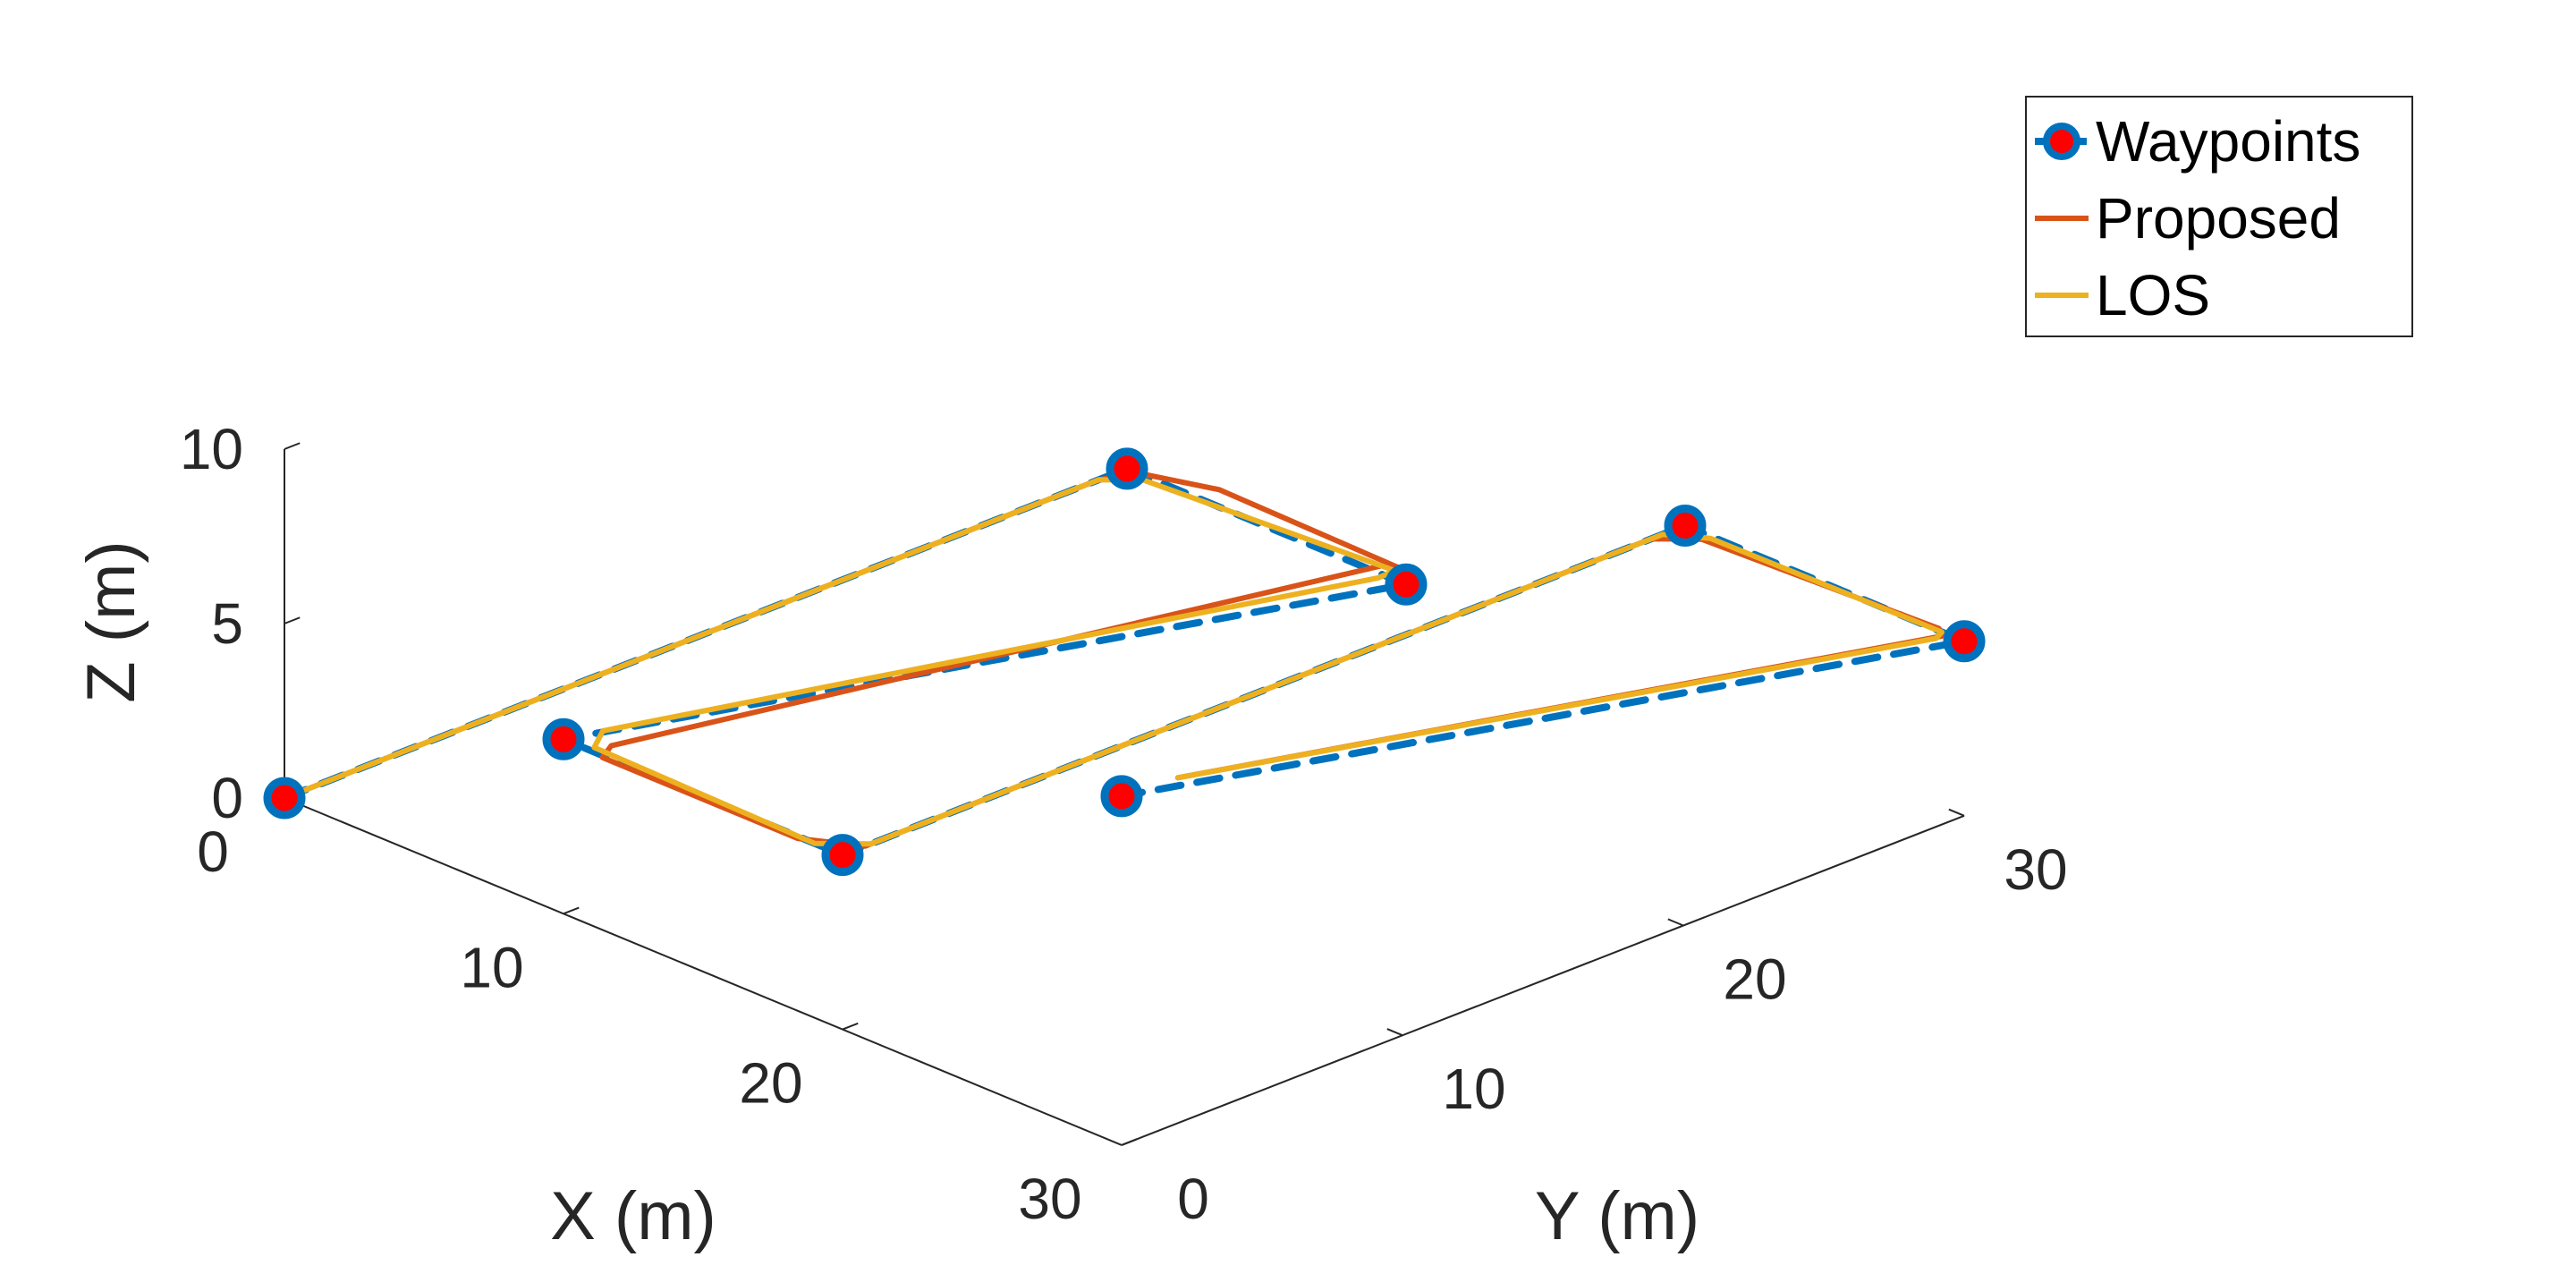  What do you see at coordinates (2035, 869) in the screenshot?
I see `y-tick-label: 30` at bounding box center [2035, 869].